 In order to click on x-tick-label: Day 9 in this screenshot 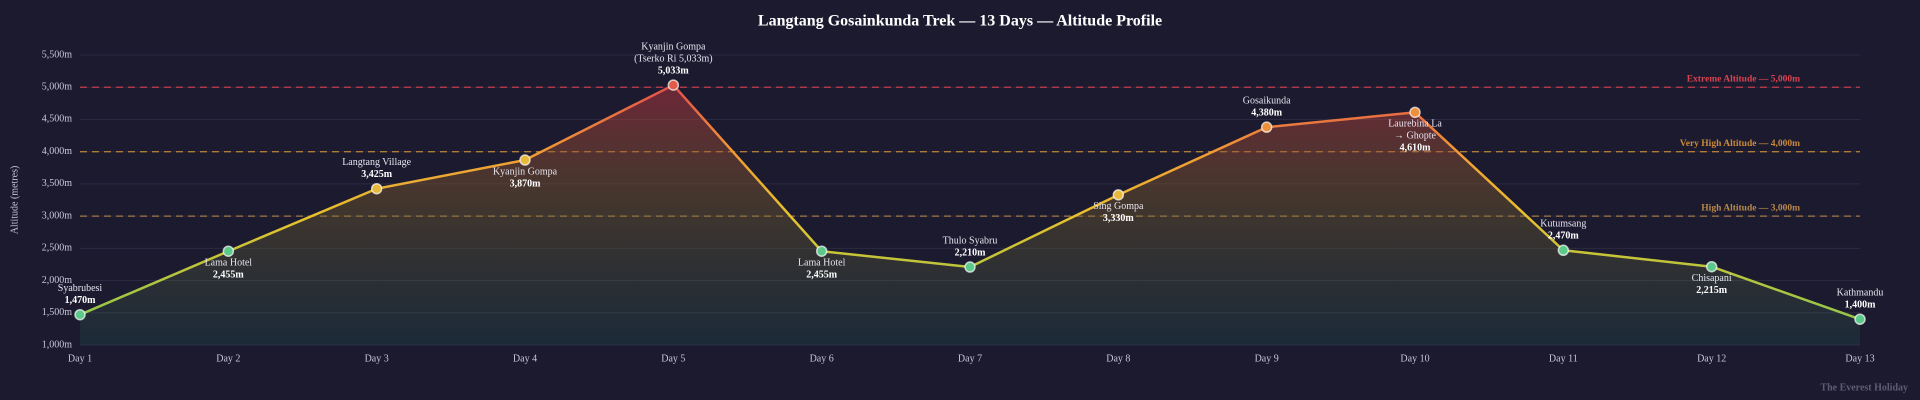, I will do `click(1267, 358)`.